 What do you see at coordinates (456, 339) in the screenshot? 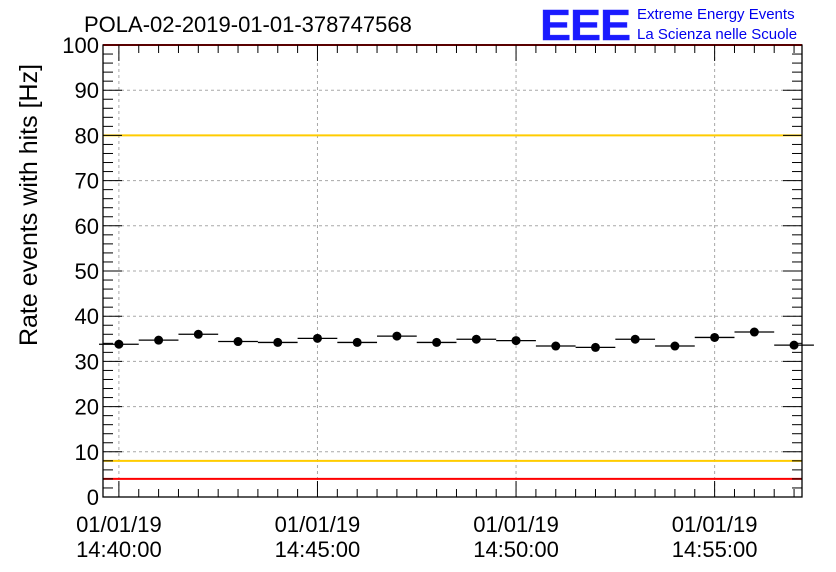
I see `data-series` at bounding box center [456, 339].